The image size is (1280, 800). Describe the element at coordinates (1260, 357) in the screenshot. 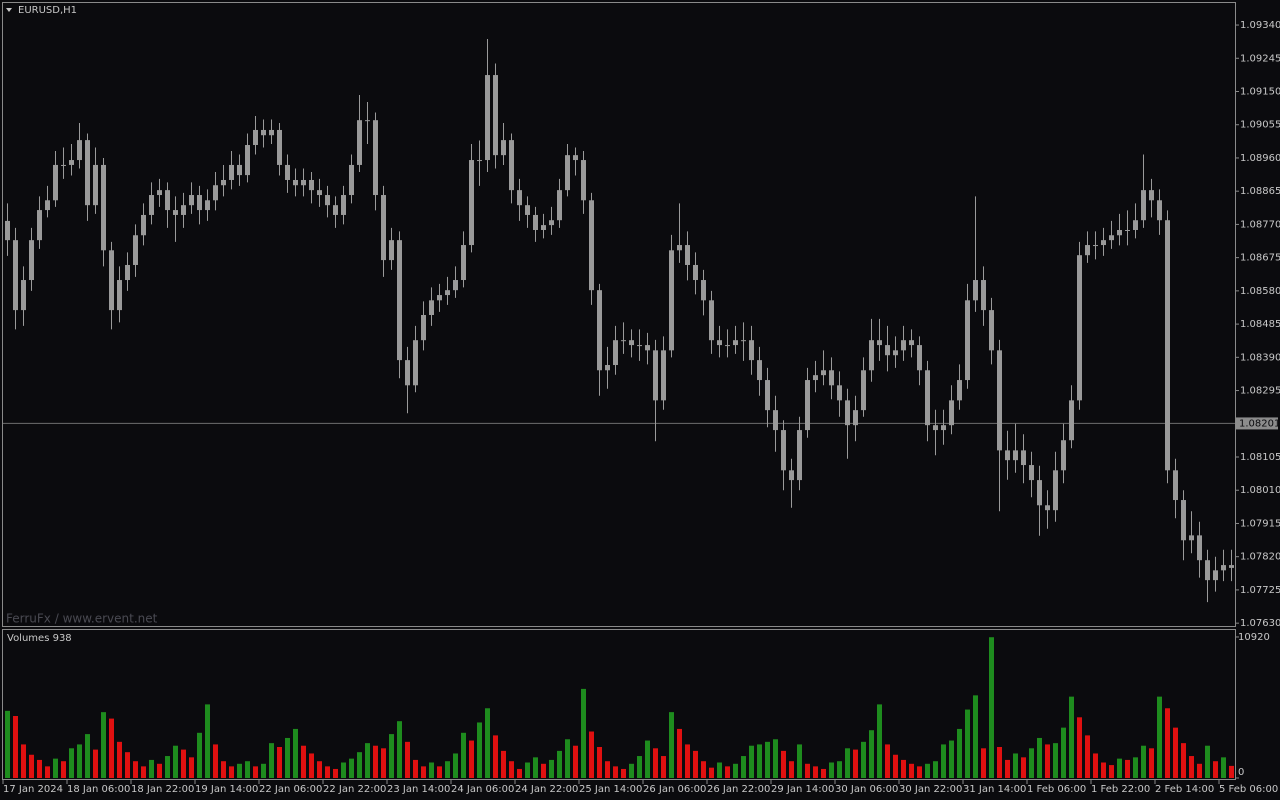

I see `y-tick-label: 1.08390` at that location.